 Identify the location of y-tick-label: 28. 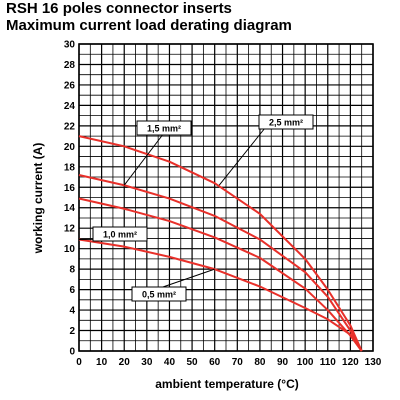
(70, 65).